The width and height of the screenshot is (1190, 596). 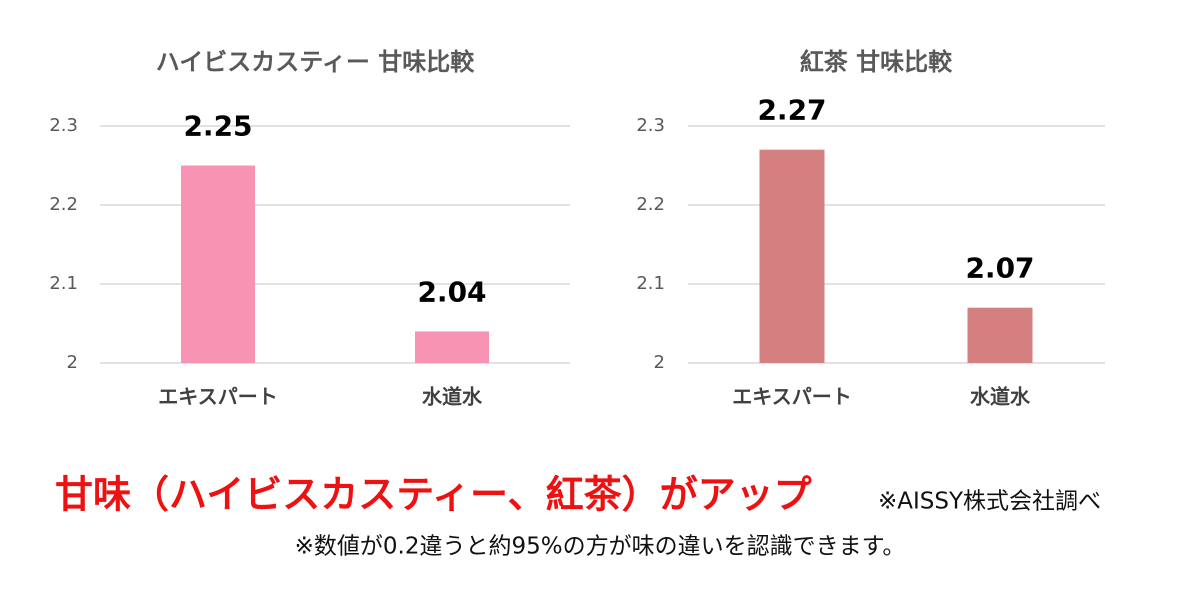 What do you see at coordinates (451, 291) in the screenshot?
I see `value-label: 2.04` at bounding box center [451, 291].